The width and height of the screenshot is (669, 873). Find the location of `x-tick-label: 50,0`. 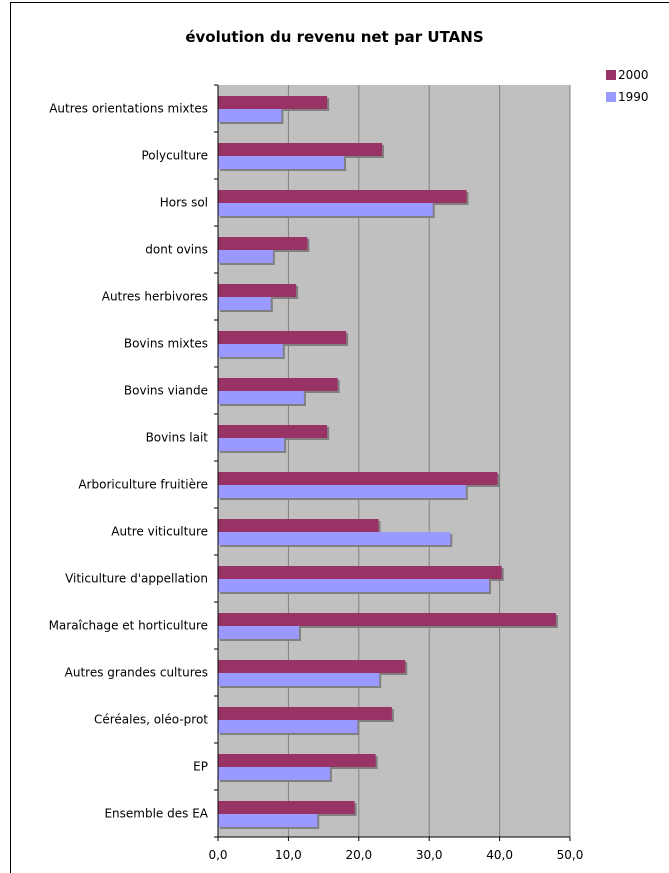

x-tick-label: 50,0 is located at coordinates (570, 855).